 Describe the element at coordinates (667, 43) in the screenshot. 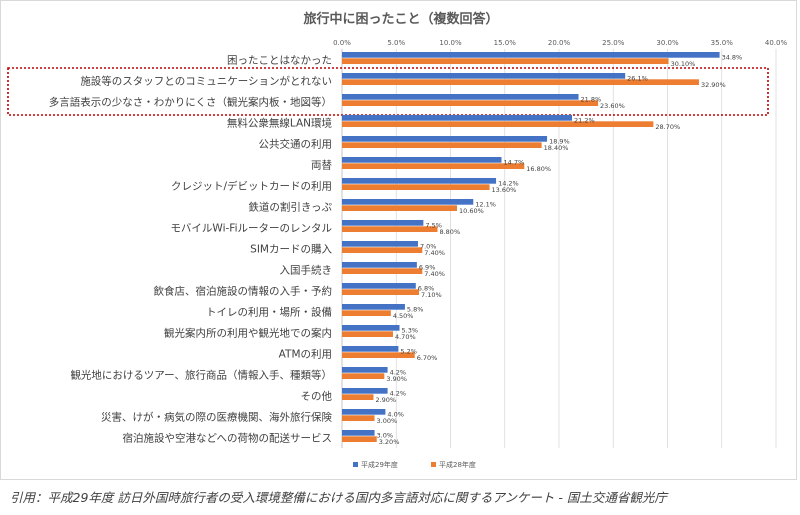

I see `x-tick-label: 30.0%` at that location.